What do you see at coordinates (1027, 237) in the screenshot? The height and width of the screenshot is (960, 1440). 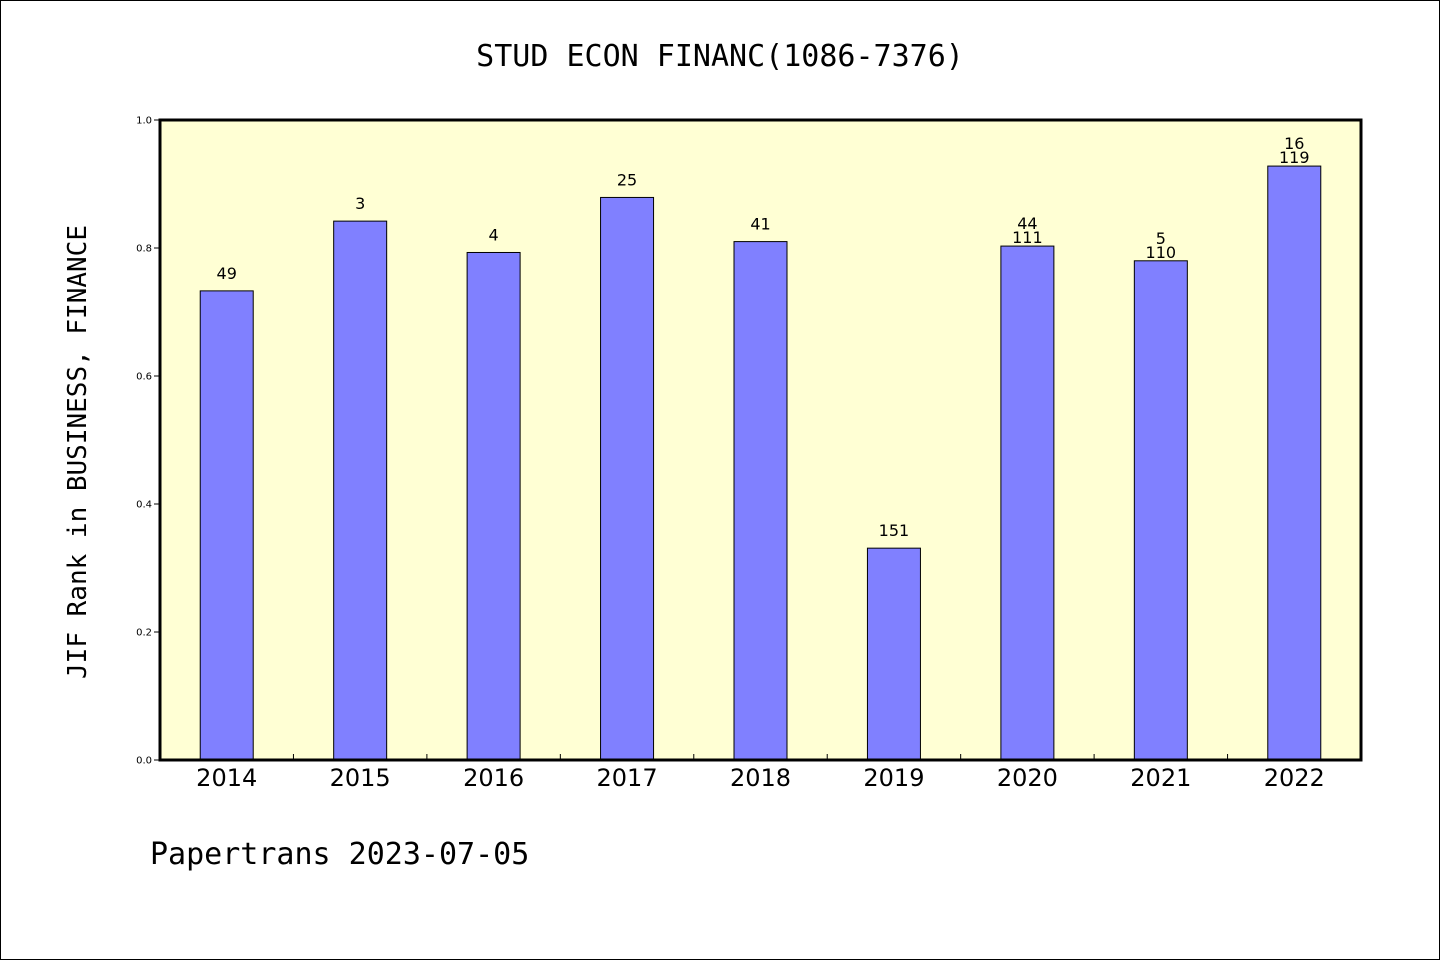 I see `data-label: 111` at bounding box center [1027, 237].